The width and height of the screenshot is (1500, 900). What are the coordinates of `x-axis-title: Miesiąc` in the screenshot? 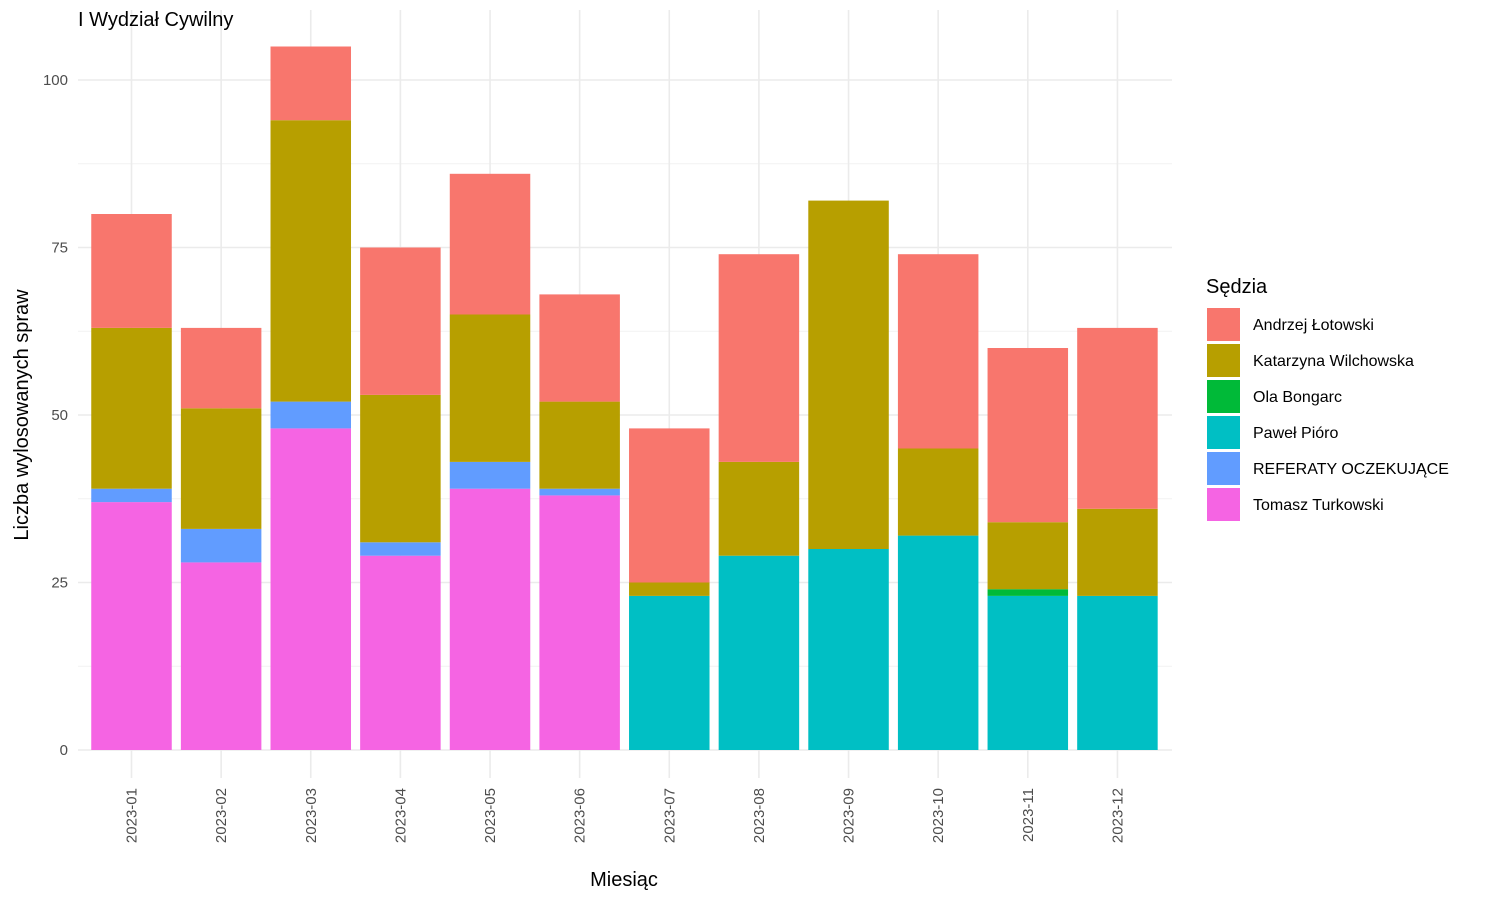 It's located at (624, 880).